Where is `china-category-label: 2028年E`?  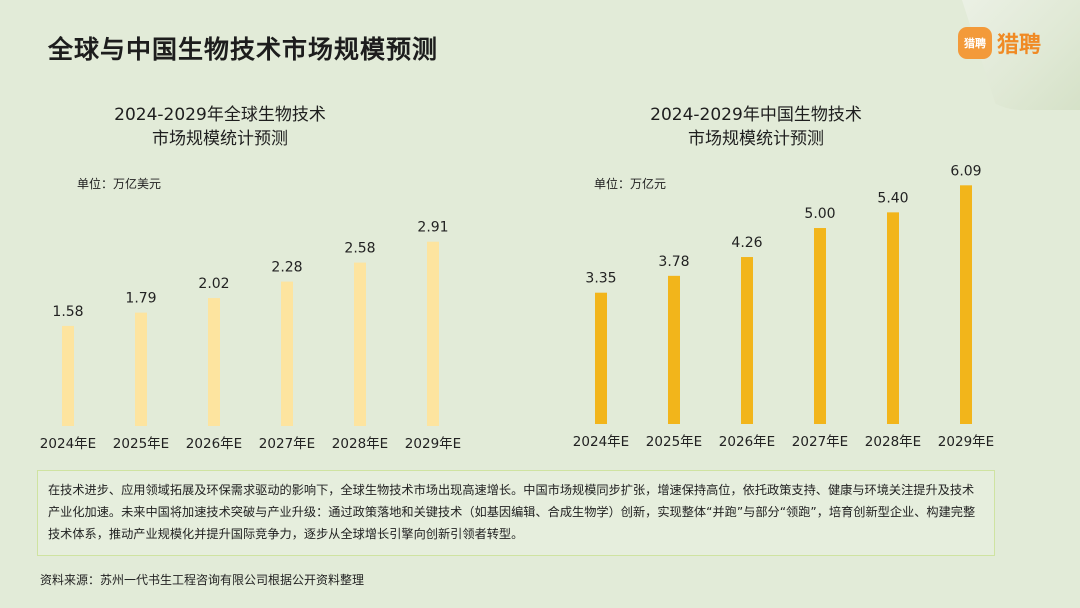
china-category-label: 2028年E is located at coordinates (893, 442).